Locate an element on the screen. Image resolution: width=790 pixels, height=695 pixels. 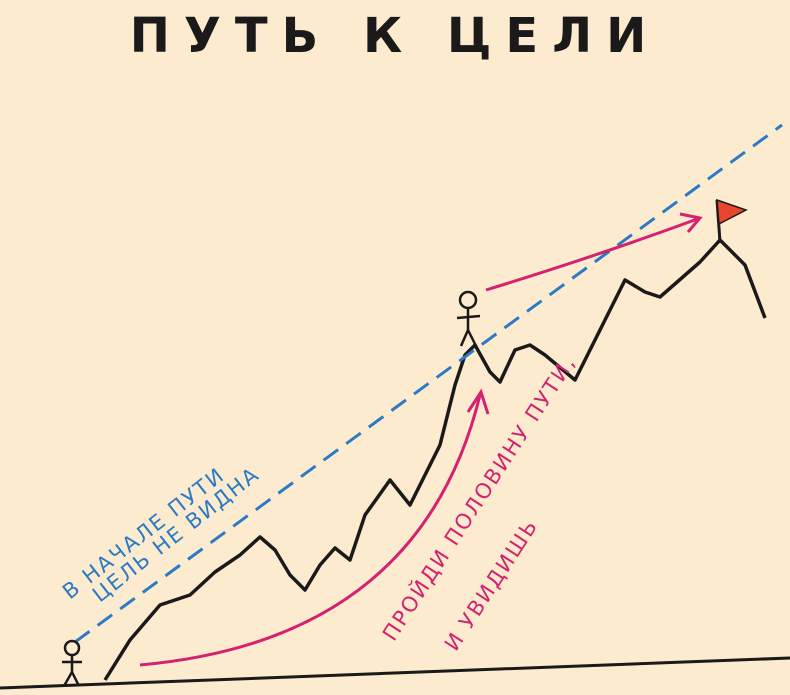
stick-figure-middle-icon is located at coordinates (468, 318).